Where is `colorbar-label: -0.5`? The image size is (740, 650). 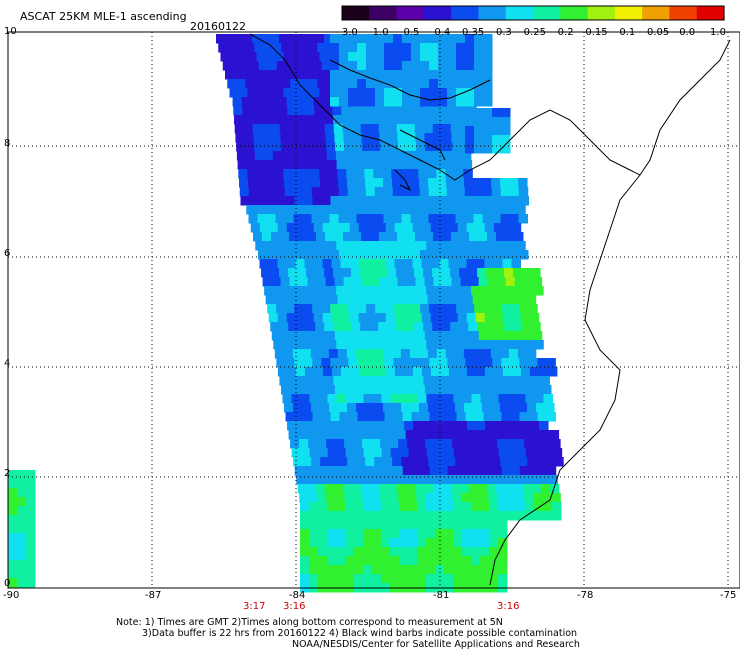
colorbar-label: -0.5 is located at coordinates (409, 32).